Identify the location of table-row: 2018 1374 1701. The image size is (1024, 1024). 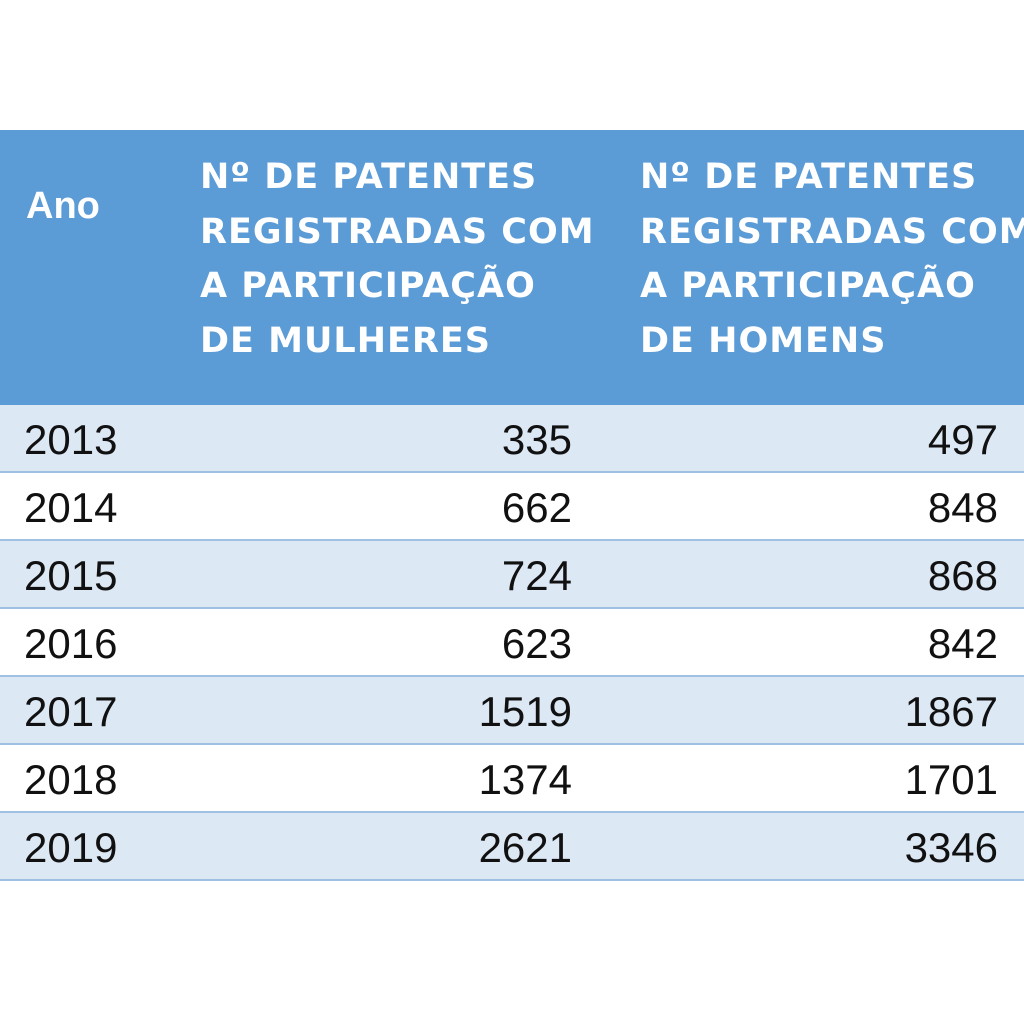
(512, 779).